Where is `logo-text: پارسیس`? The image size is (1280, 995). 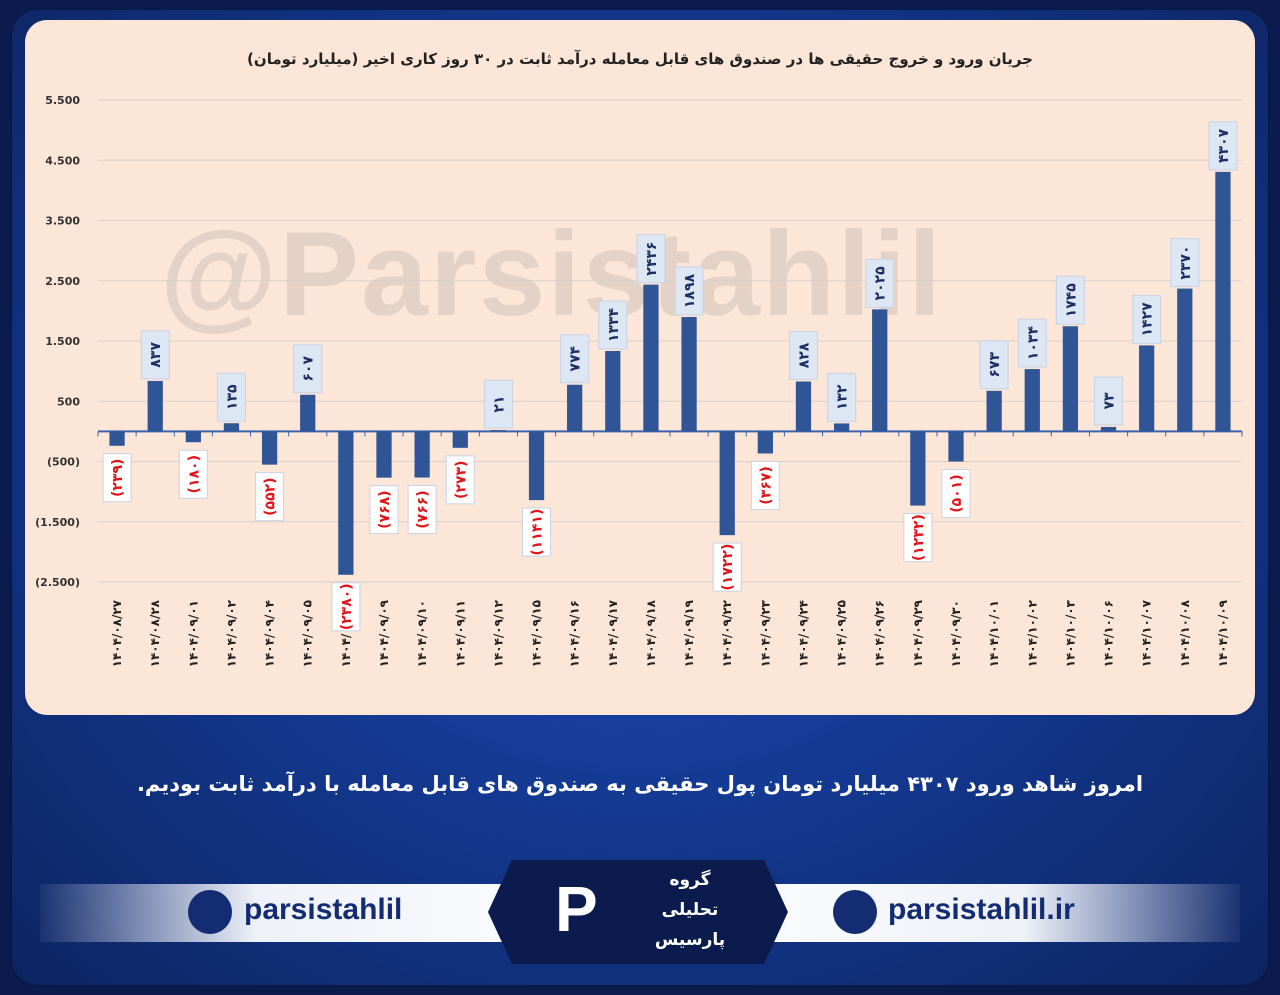 logo-text: پارسیس is located at coordinates (690, 940).